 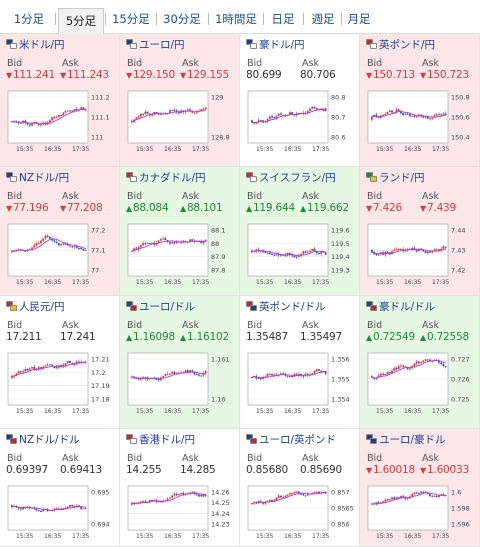 What do you see at coordinates (42, 45) in the screenshot?
I see `pair-name: 米ドル/円` at bounding box center [42, 45].